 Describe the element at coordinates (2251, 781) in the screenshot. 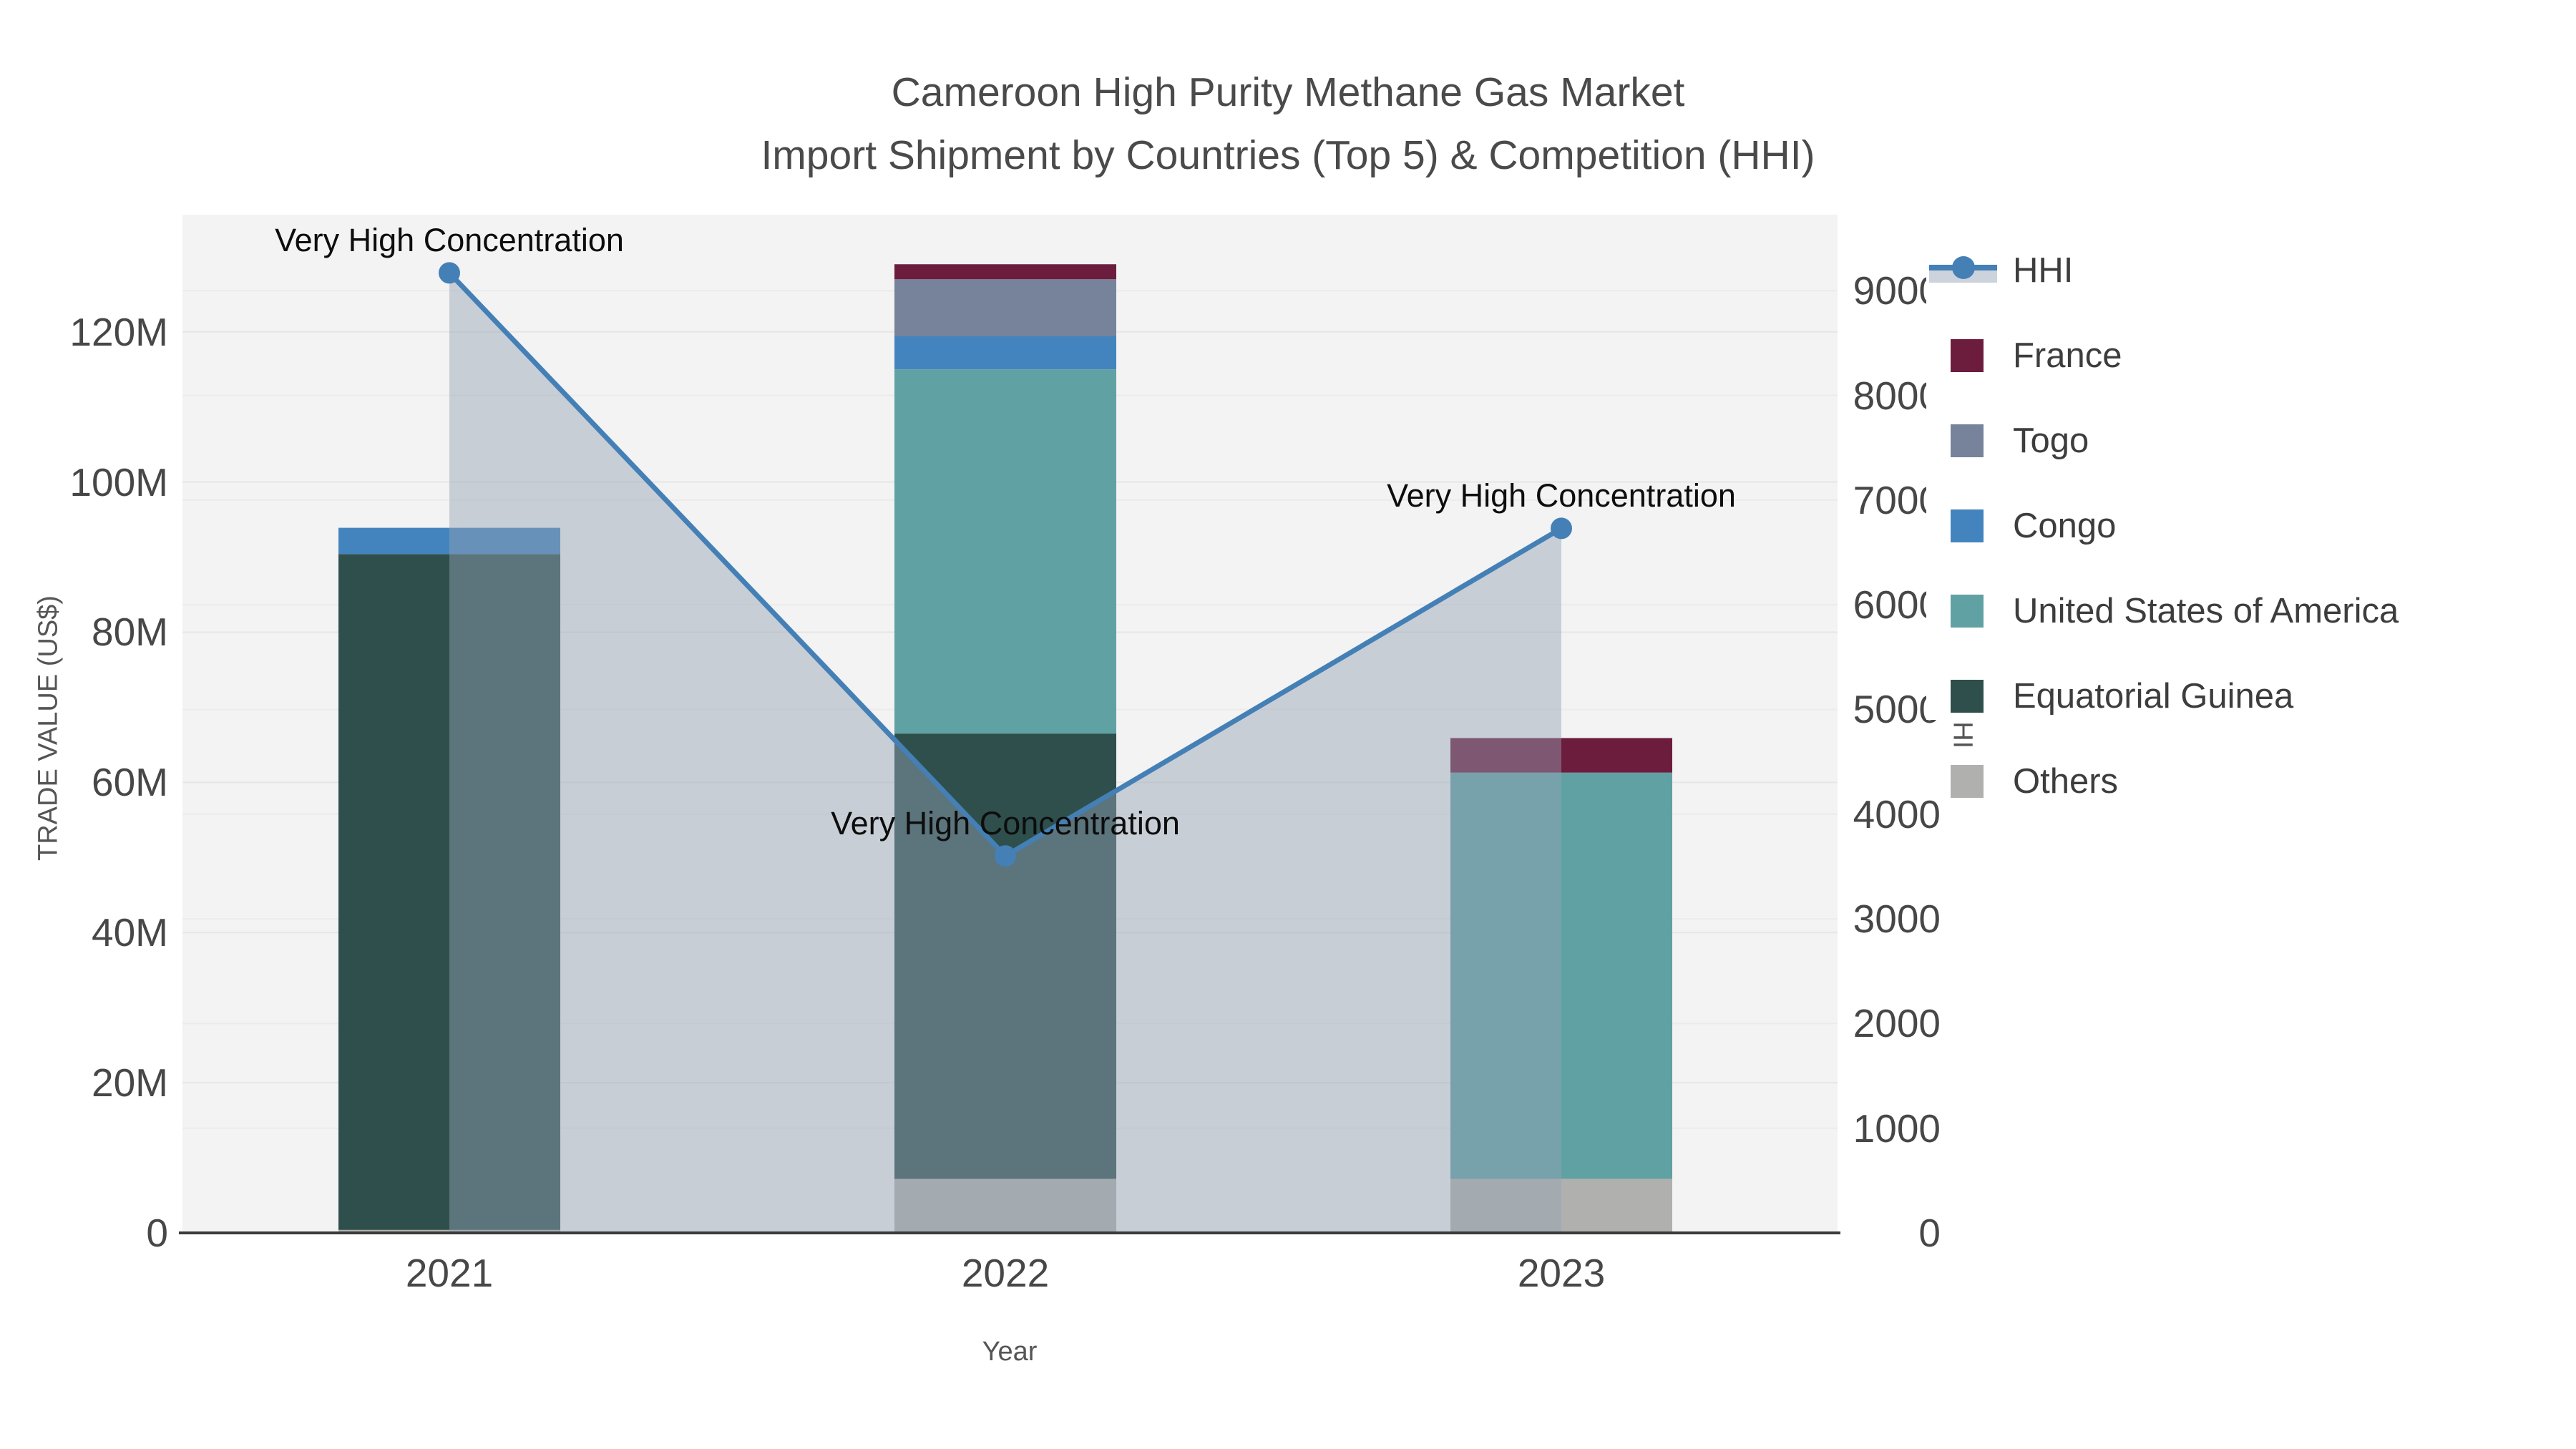

I see `legend-item-others: Others` at that location.